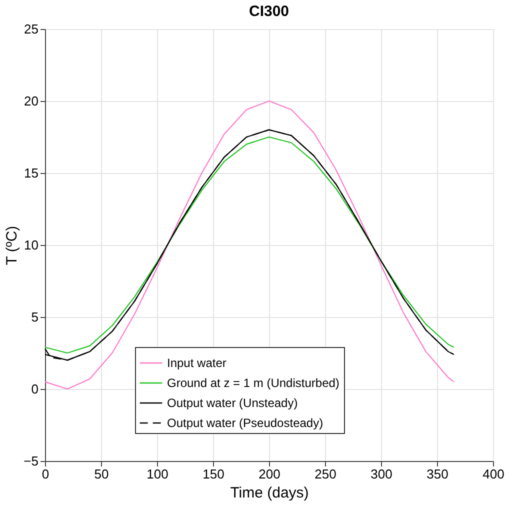 The image size is (532, 514). Describe the element at coordinates (31, 101) in the screenshot. I see `y-tick-label: 20` at that location.